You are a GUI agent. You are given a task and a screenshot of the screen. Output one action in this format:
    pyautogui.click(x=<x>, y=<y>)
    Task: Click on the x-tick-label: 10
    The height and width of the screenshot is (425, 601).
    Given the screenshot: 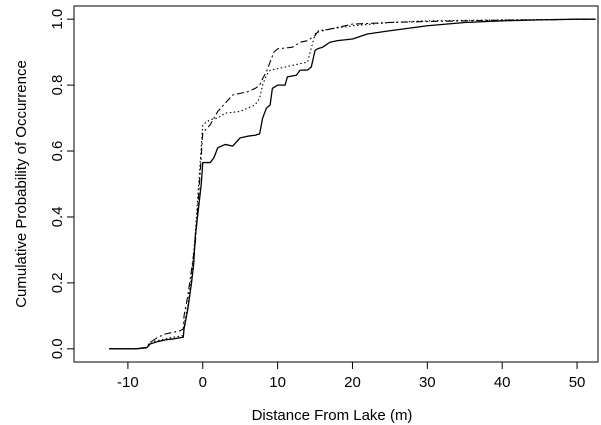 What is the action you would take?
    pyautogui.click(x=277, y=382)
    